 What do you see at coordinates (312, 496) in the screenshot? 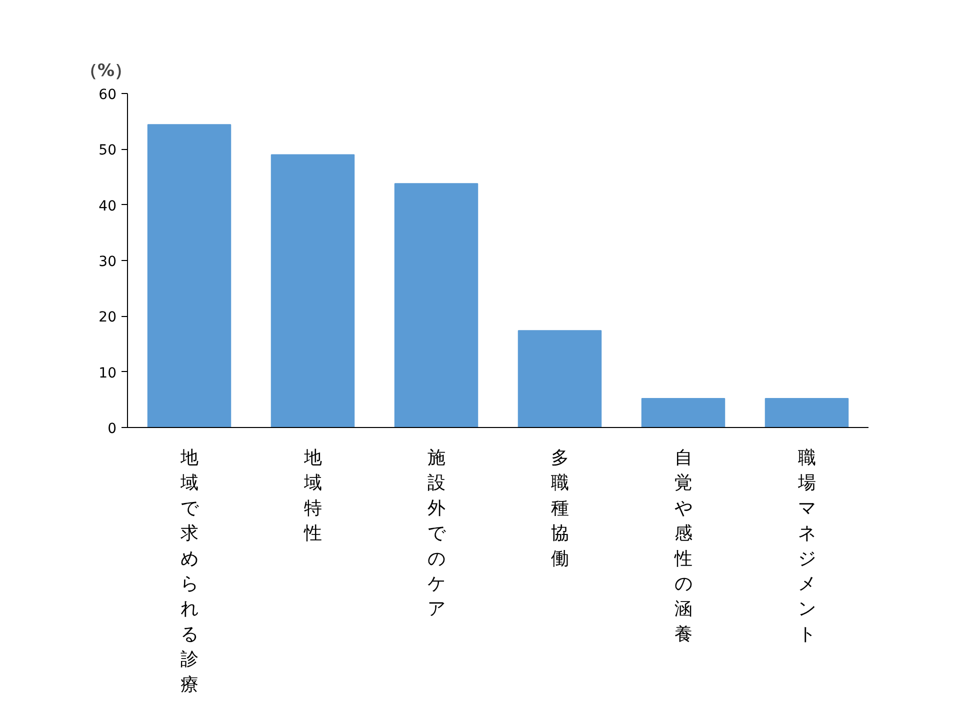
I see `x-tick-label: 地域特性` at bounding box center [312, 496].